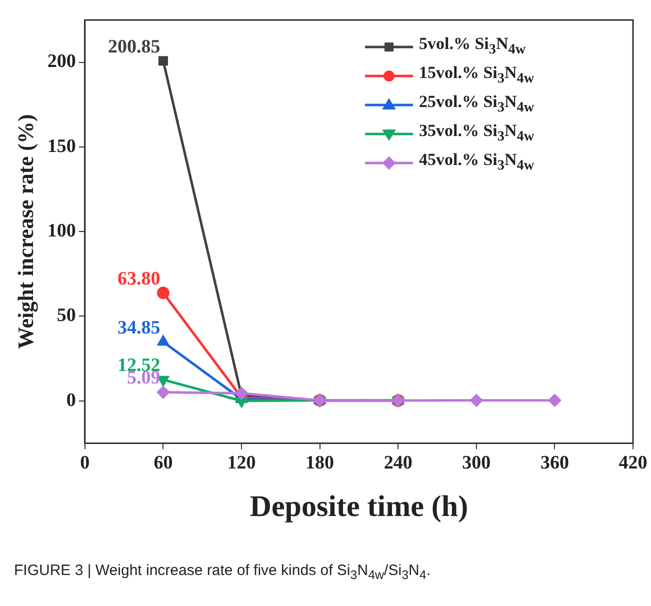 The height and width of the screenshot is (606, 651). What do you see at coordinates (61, 61) in the screenshot?
I see `y-tick-label: 200` at bounding box center [61, 61].